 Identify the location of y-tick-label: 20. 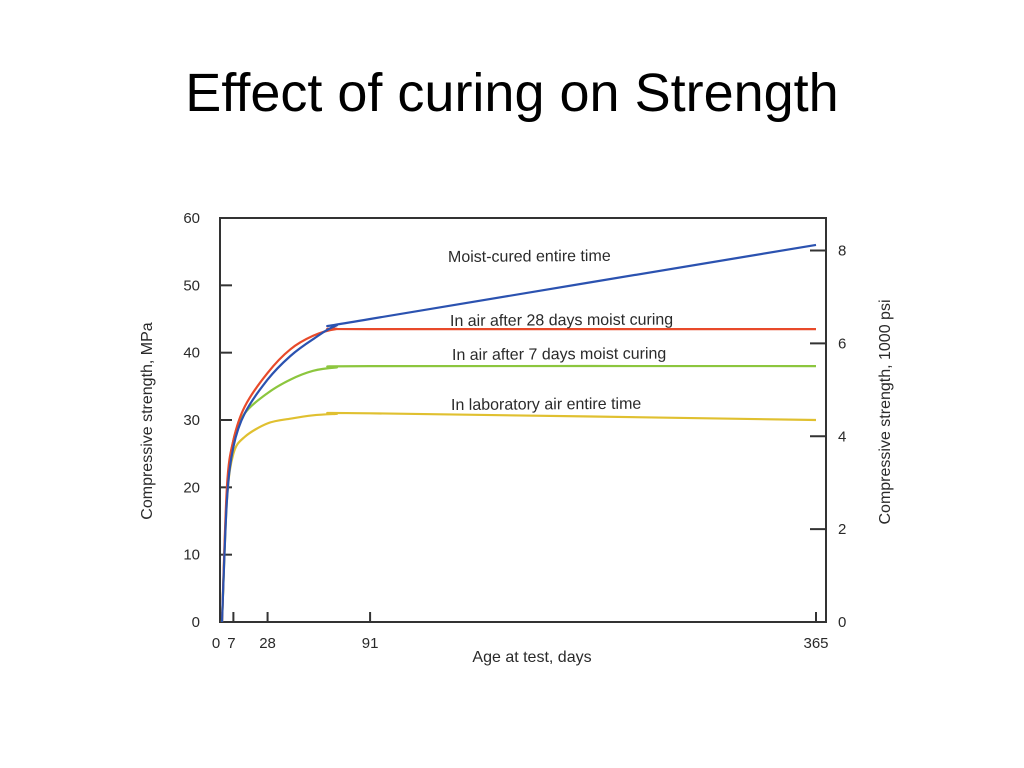
(191, 487).